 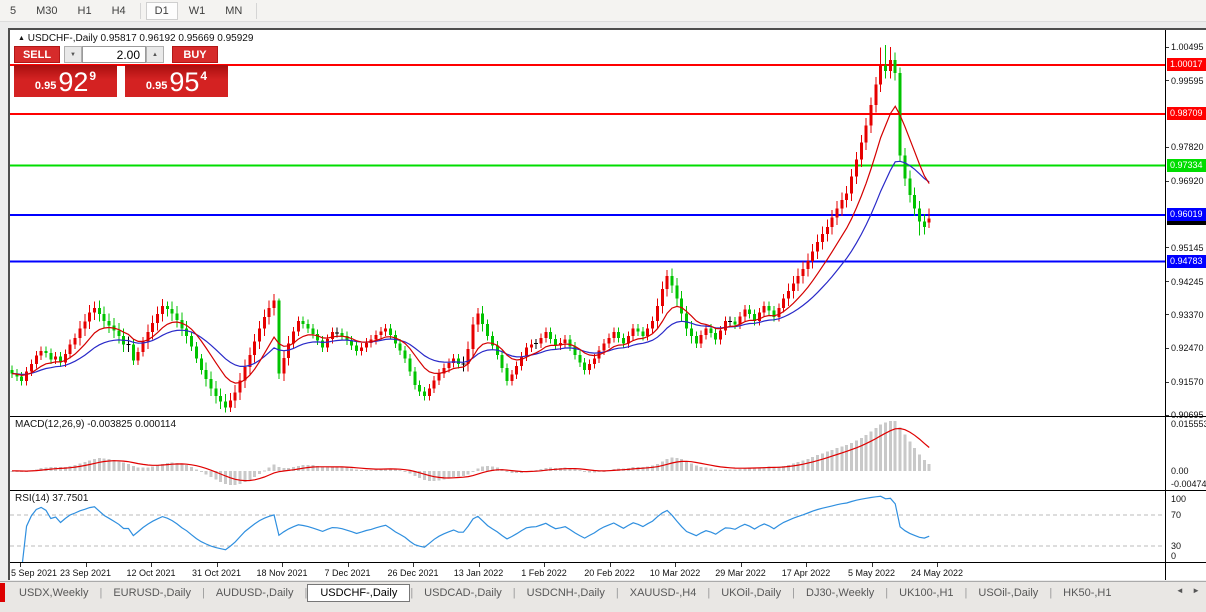 I want to click on collapse-triangle-icon: ▲, so click(x=21, y=38).